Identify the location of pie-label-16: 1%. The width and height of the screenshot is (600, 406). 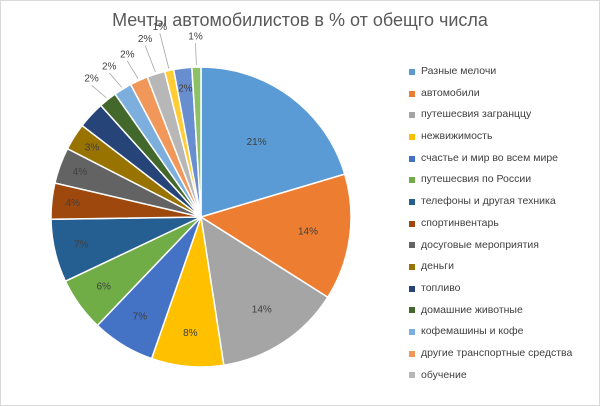
(160, 27).